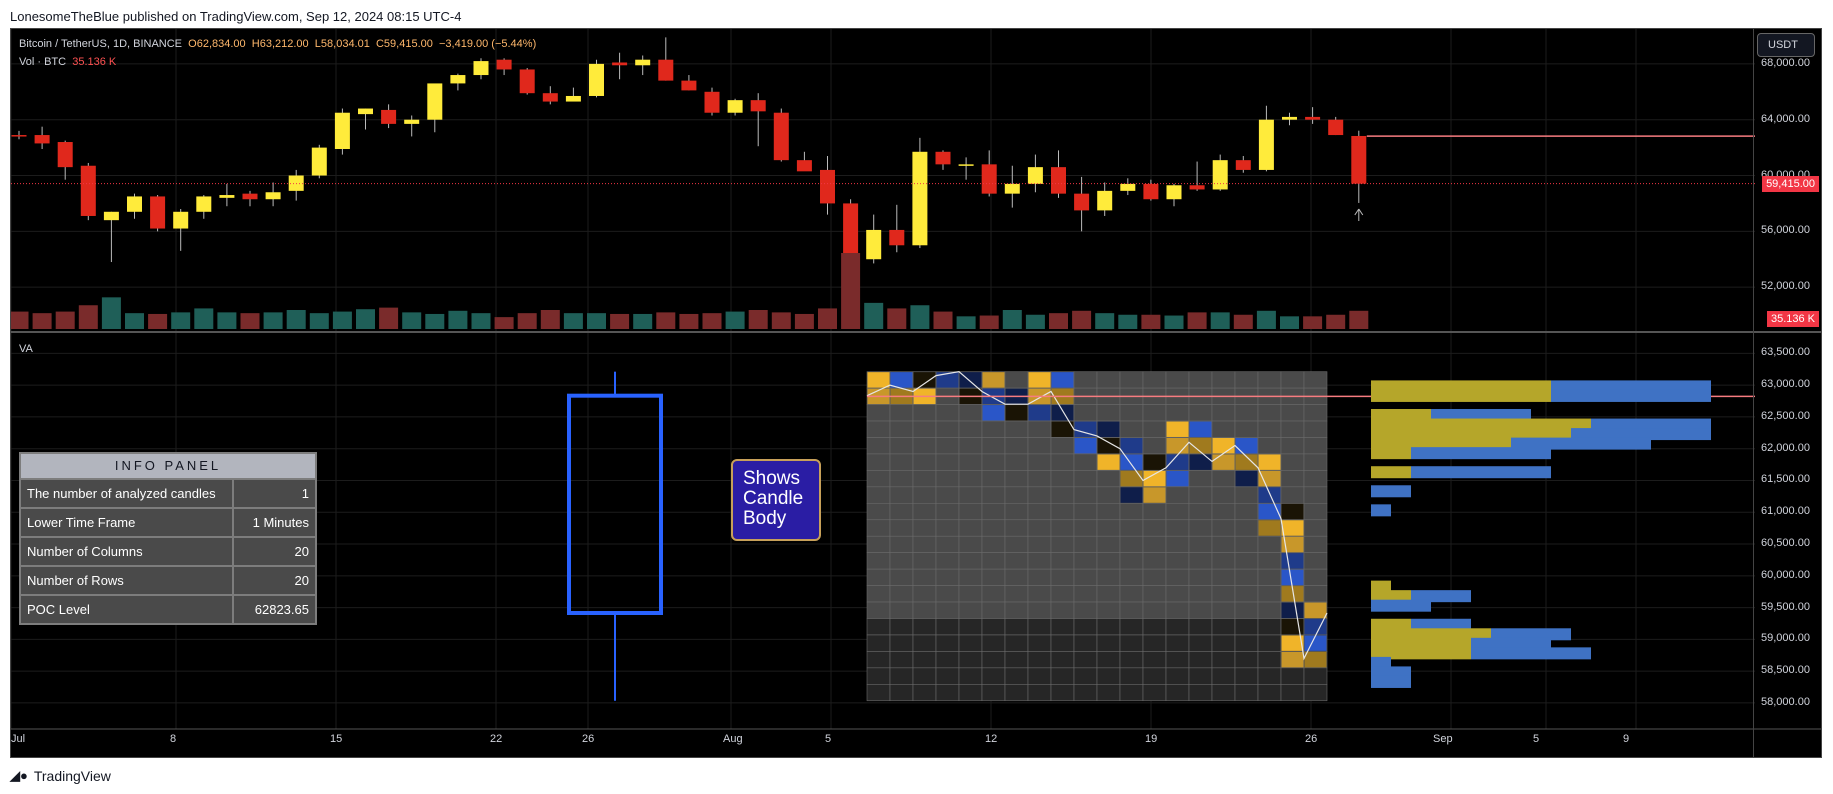 The width and height of the screenshot is (1833, 794). I want to click on currency-button: USDT, so click(1786, 45).